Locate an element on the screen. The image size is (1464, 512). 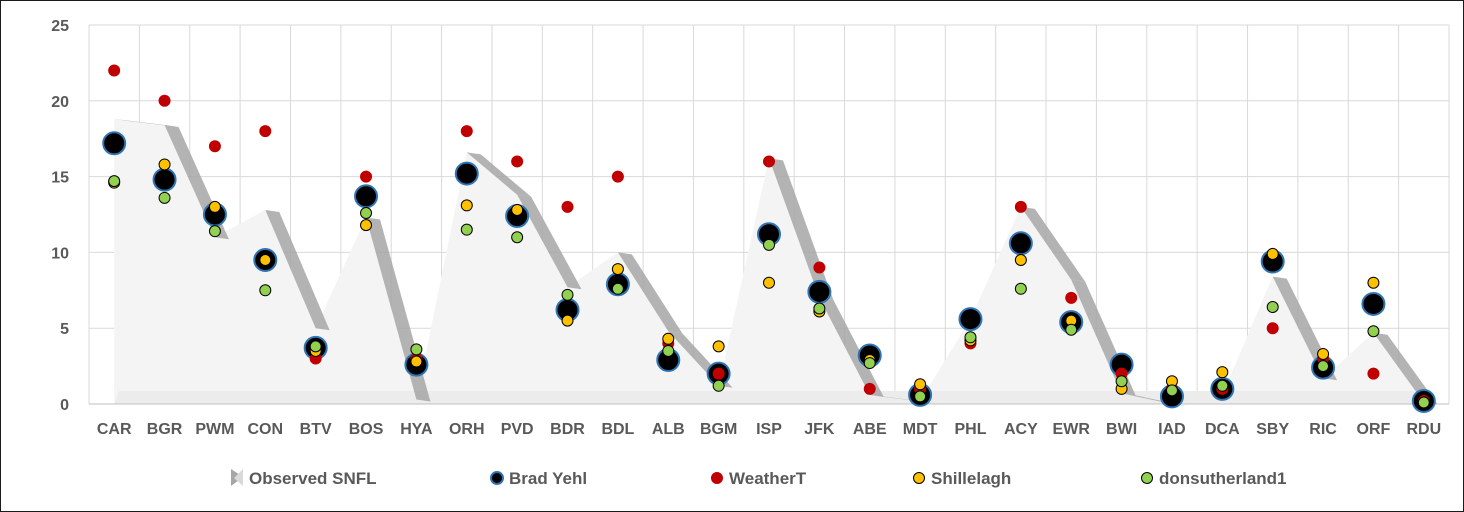
x-tick-label: BOS is located at coordinates (366, 429).